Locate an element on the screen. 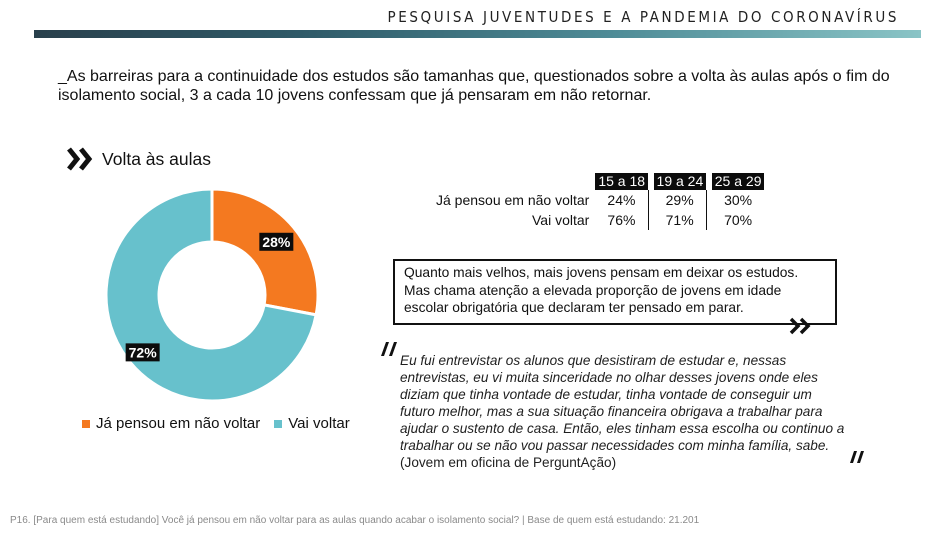  table-row: Vai voltar 76% 71% 70% is located at coordinates (597, 220).